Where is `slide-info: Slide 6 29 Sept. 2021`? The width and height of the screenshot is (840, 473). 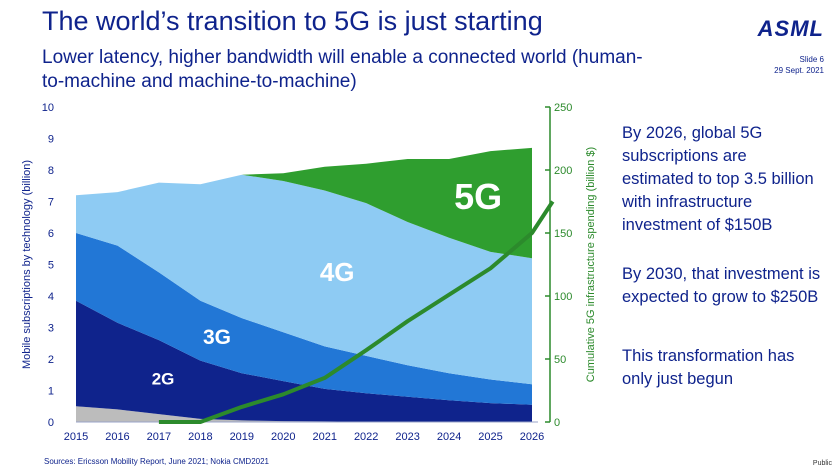
slide-info: Slide 6 29 Sept. 2021 is located at coordinates (799, 65).